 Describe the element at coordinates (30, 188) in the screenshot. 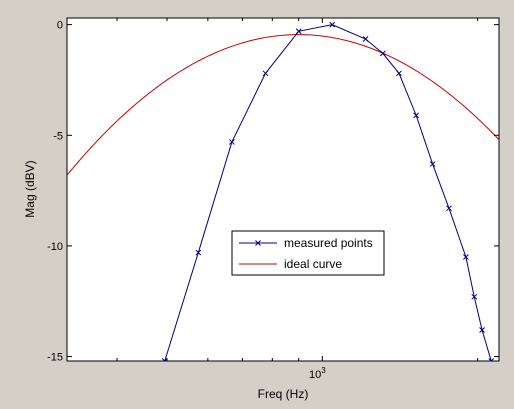

I see `y-axis-label: Mag (dBV)` at that location.